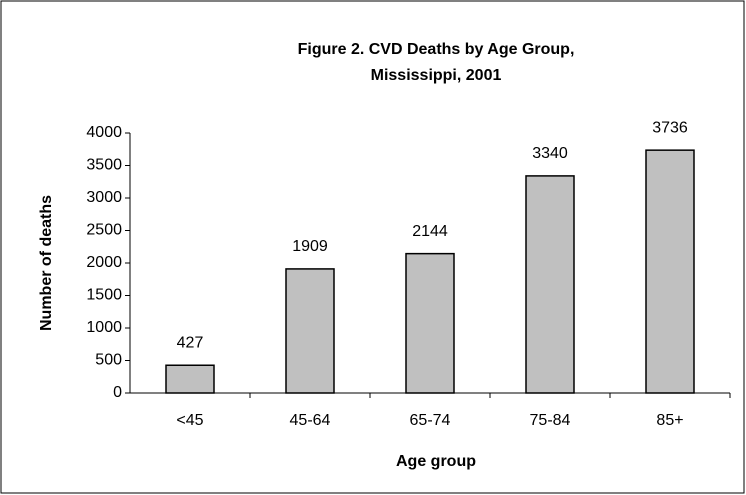 This screenshot has height=495, width=746. What do you see at coordinates (46, 263) in the screenshot?
I see `y-axis-label: Number of deaths` at bounding box center [46, 263].